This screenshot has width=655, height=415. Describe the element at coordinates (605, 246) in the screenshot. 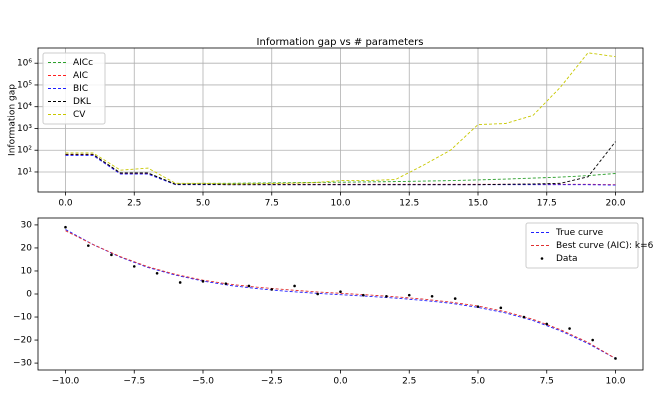

I see `legend-label: Best curve (AIC): k=6` at that location.